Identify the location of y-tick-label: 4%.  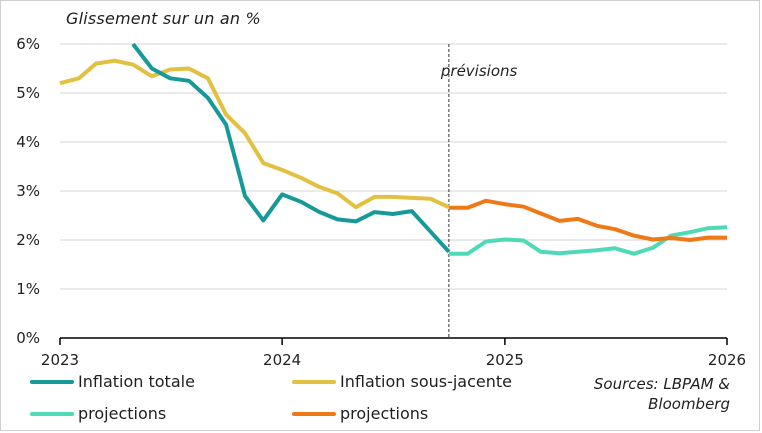
(28, 142).